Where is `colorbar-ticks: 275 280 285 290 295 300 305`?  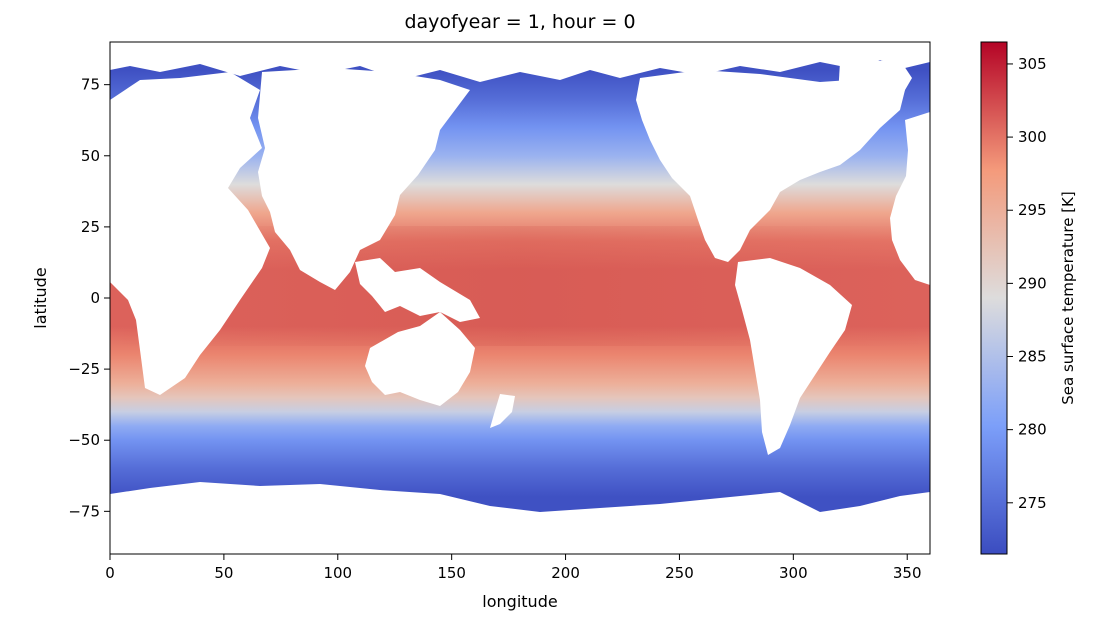
colorbar-ticks: 275 280 285 290 295 300 305 is located at coordinates (1027, 283).